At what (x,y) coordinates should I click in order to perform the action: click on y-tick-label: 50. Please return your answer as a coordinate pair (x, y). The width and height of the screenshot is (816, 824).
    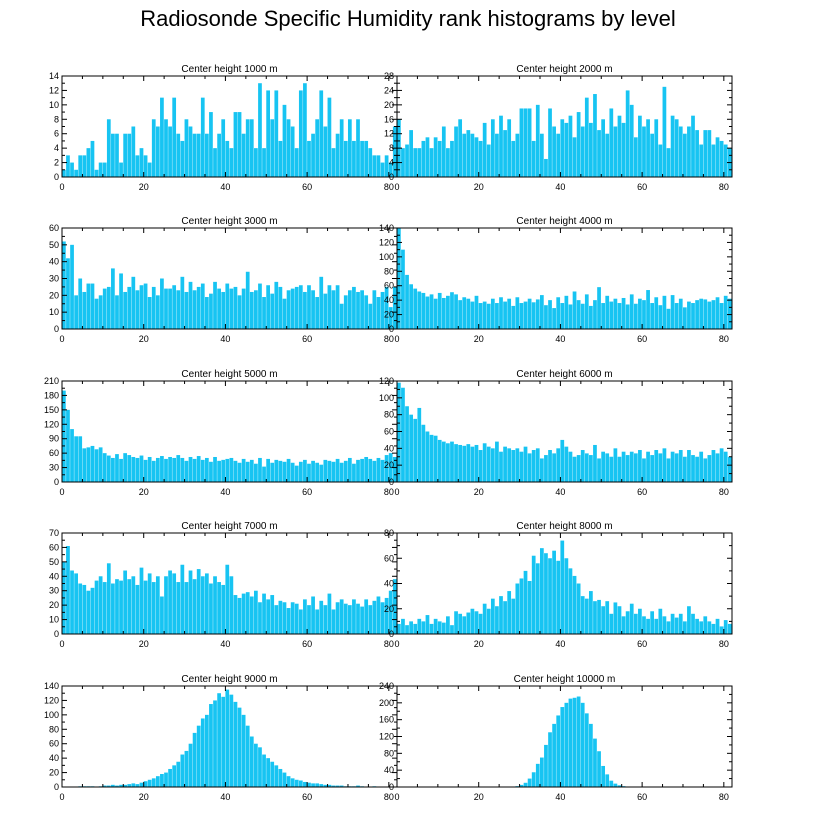
    Looking at the image, I should click on (54, 562).